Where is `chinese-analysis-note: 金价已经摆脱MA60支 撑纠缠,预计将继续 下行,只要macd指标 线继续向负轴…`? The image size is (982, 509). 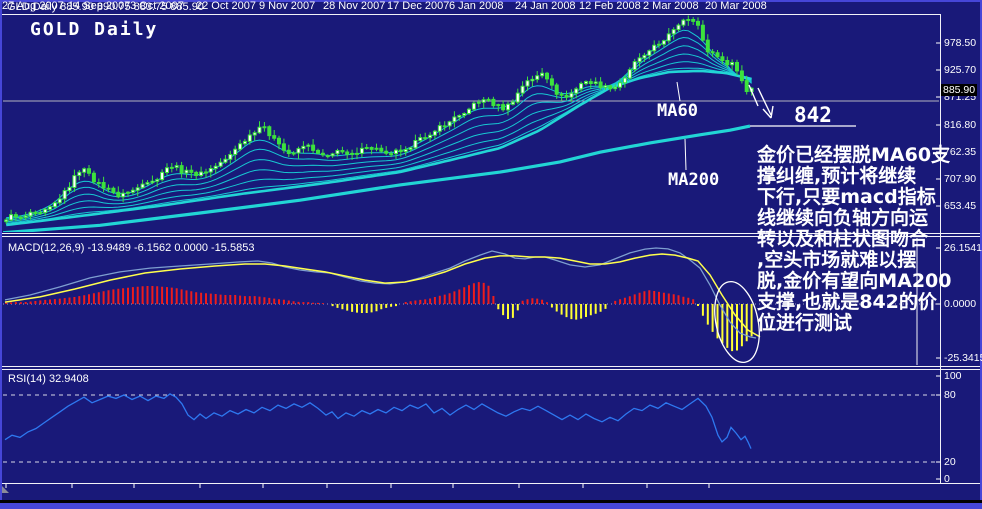
chinese-analysis-note: 金价已经摆脱MA60支 撑纠缠,预计将继续 下行,只要macd指标 线继续向负轴… is located at coordinates (854, 239).